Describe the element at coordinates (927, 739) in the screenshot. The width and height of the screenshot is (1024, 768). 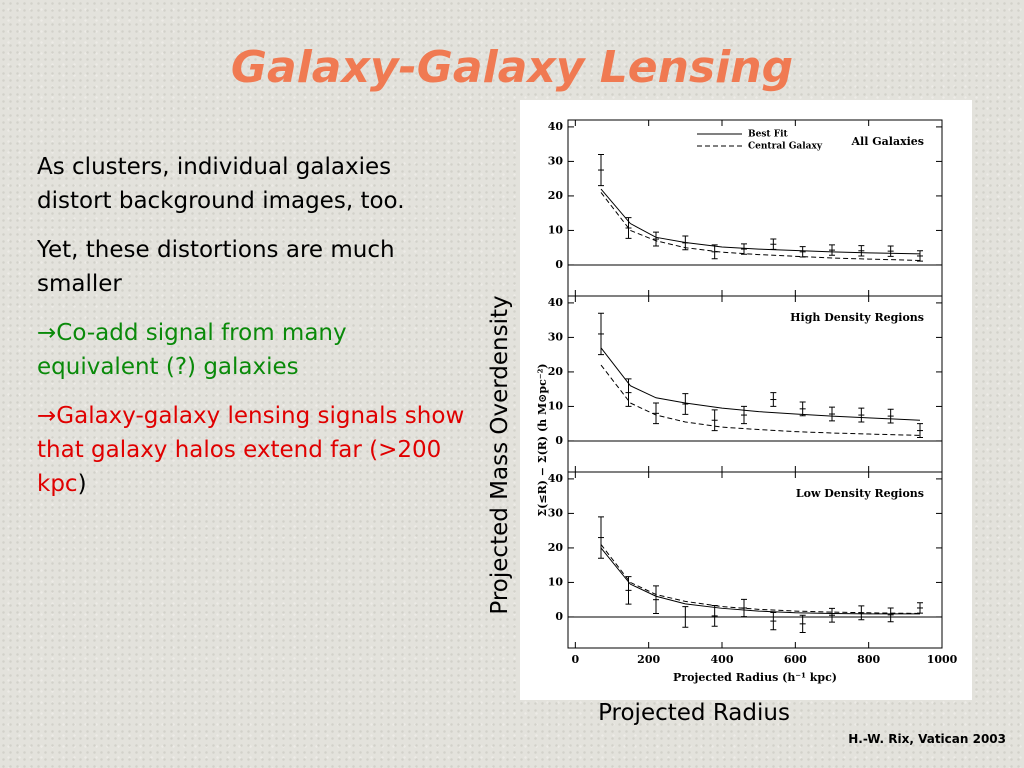
I see `footer: H.-W. Rix, Vatican 2003` at that location.